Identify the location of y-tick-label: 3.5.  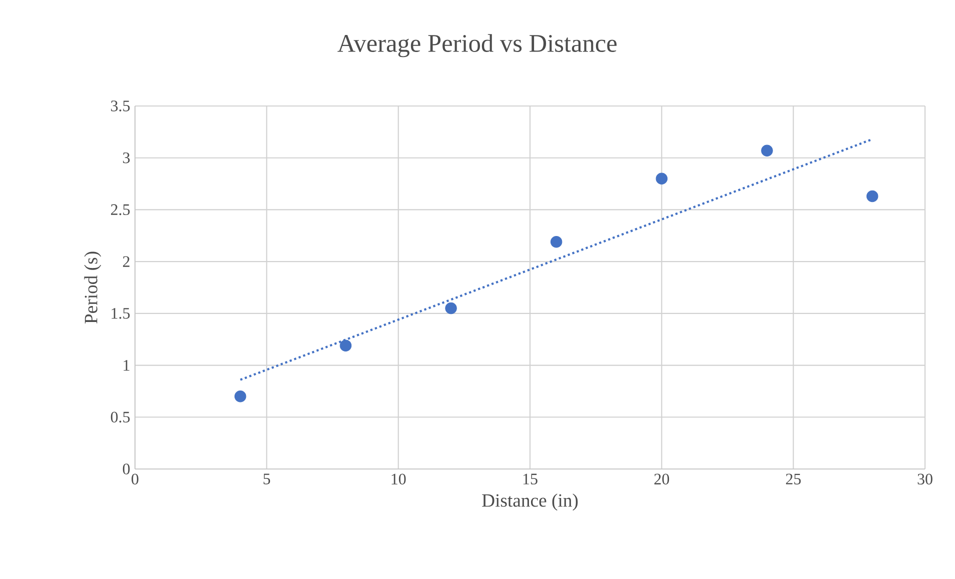
(120, 106).